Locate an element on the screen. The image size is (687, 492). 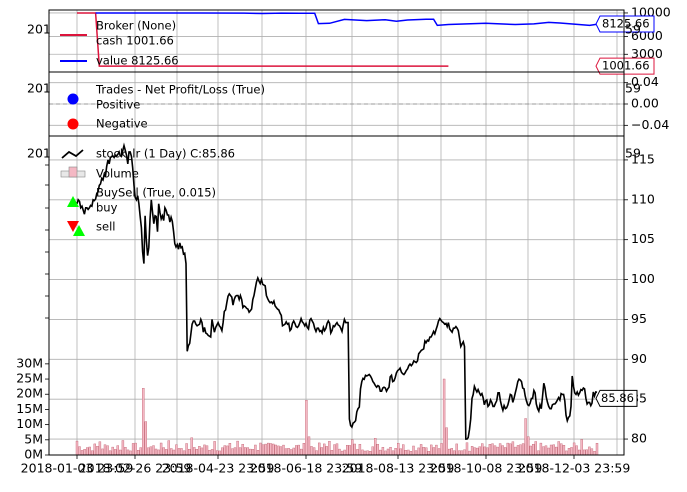
legend-label: sell is located at coordinates (105, 227).